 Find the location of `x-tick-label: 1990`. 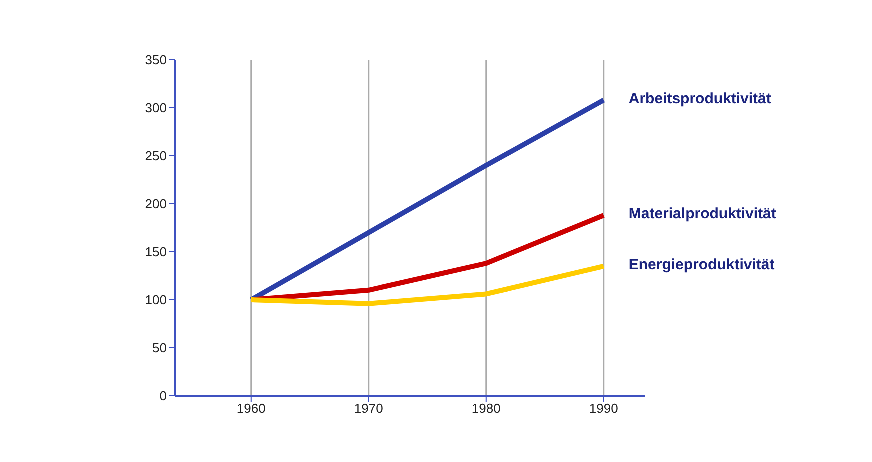

x-tick-label: 1990 is located at coordinates (603, 408).